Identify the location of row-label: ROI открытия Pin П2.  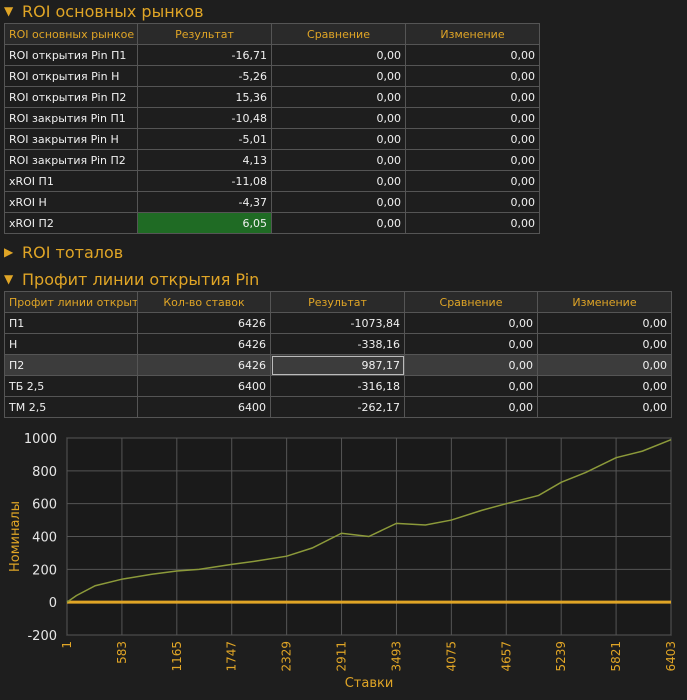
(71, 97).